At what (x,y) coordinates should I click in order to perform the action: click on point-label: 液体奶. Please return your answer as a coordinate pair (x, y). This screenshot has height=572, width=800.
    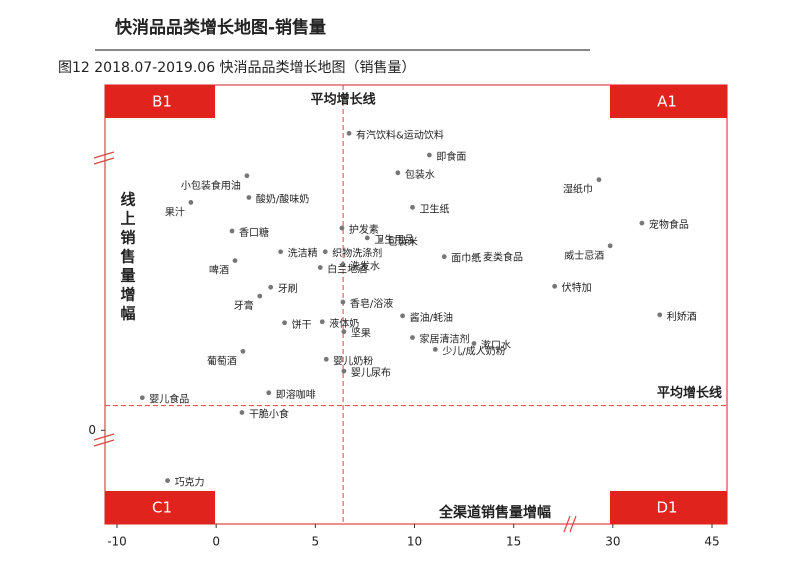
    Looking at the image, I should click on (344, 323).